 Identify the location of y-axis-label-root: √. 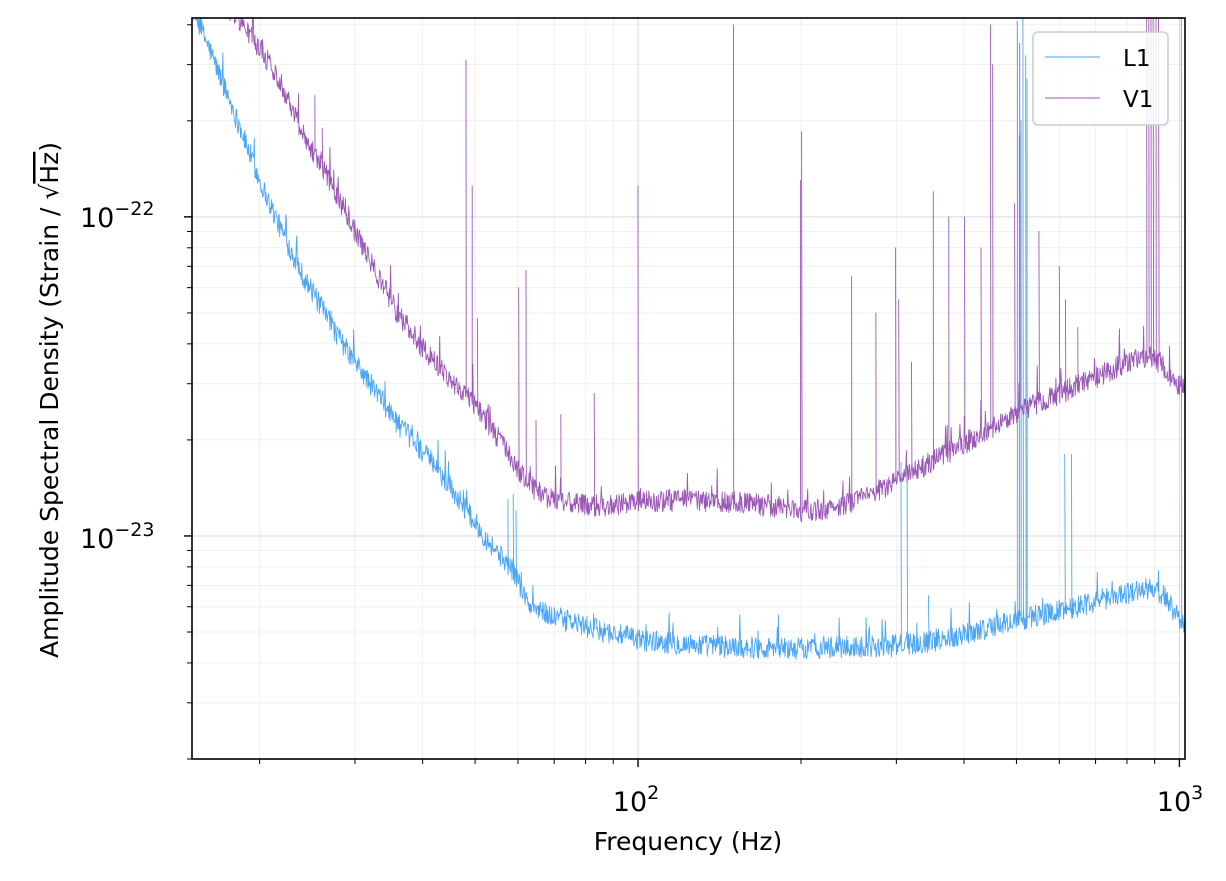
(49, 192).